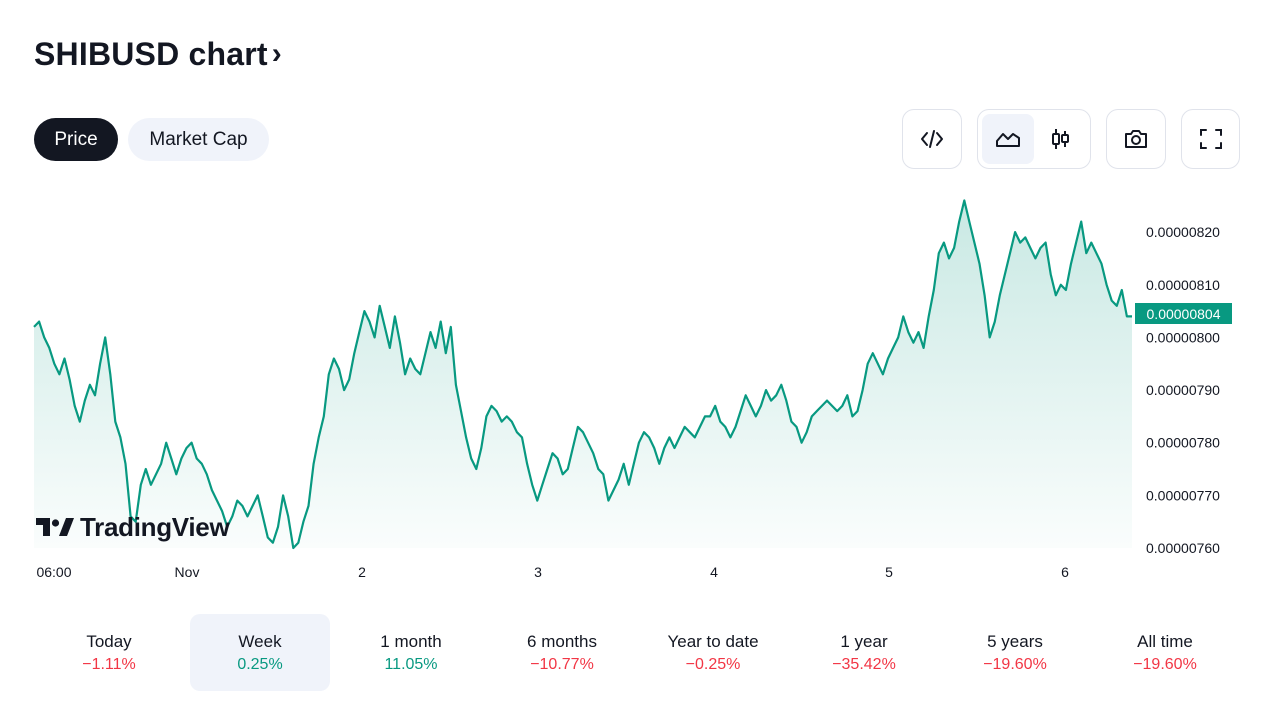 The width and height of the screenshot is (1280, 720). What do you see at coordinates (411, 641) in the screenshot?
I see `period-label: 1 month` at bounding box center [411, 641].